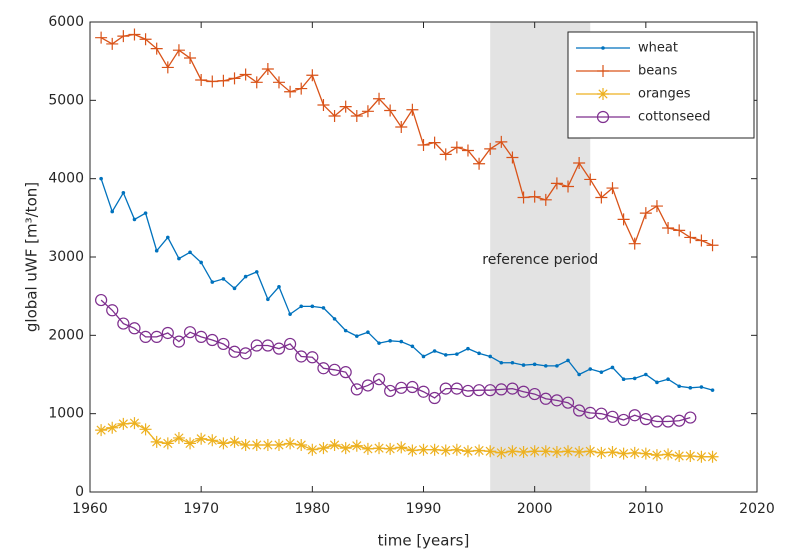  I want to click on legend: wheat beans oranges cottonseed, so click(661, 85).